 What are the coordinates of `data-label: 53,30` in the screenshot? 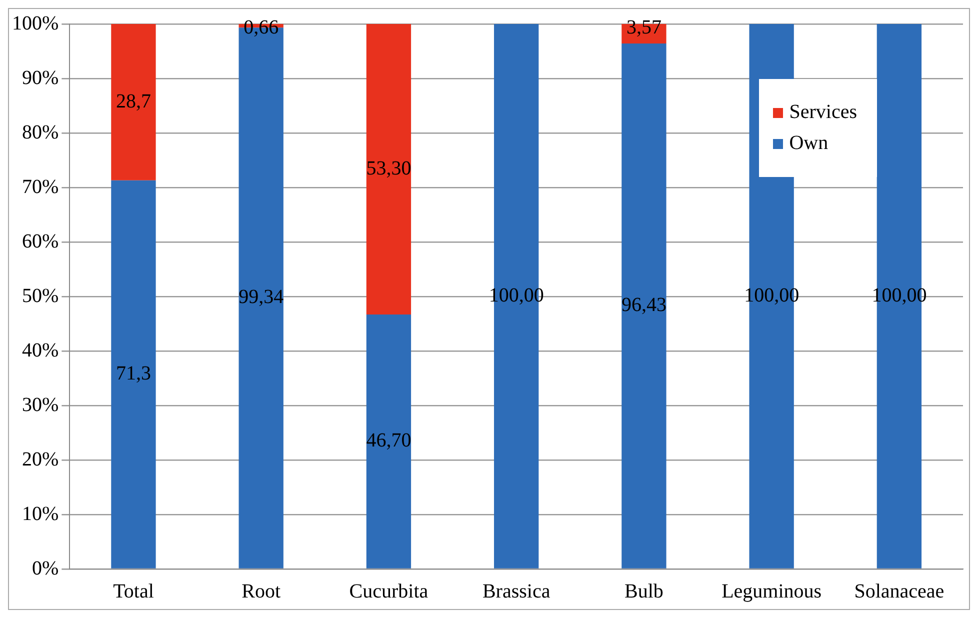 It's located at (389, 168).